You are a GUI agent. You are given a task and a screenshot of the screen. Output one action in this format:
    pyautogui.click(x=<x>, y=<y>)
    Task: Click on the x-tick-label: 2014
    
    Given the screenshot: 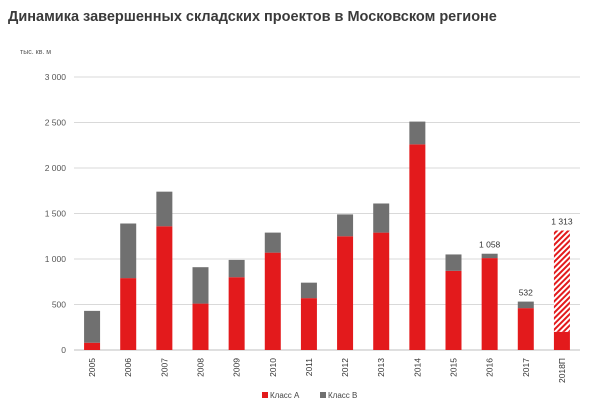 What is the action you would take?
    pyautogui.click(x=417, y=367)
    